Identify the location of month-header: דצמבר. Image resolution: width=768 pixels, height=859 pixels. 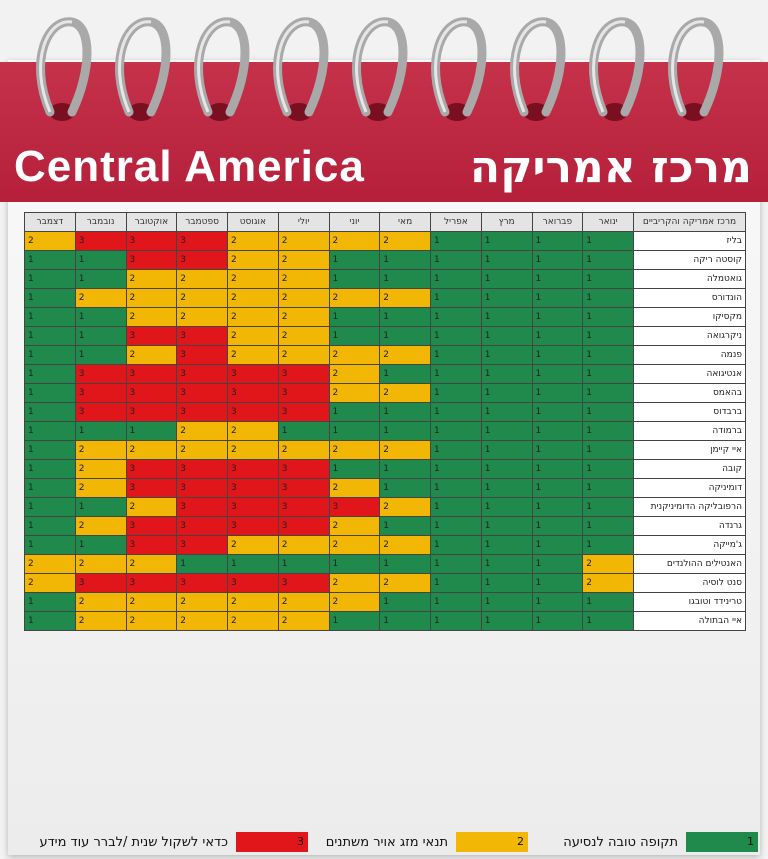
(50, 222).